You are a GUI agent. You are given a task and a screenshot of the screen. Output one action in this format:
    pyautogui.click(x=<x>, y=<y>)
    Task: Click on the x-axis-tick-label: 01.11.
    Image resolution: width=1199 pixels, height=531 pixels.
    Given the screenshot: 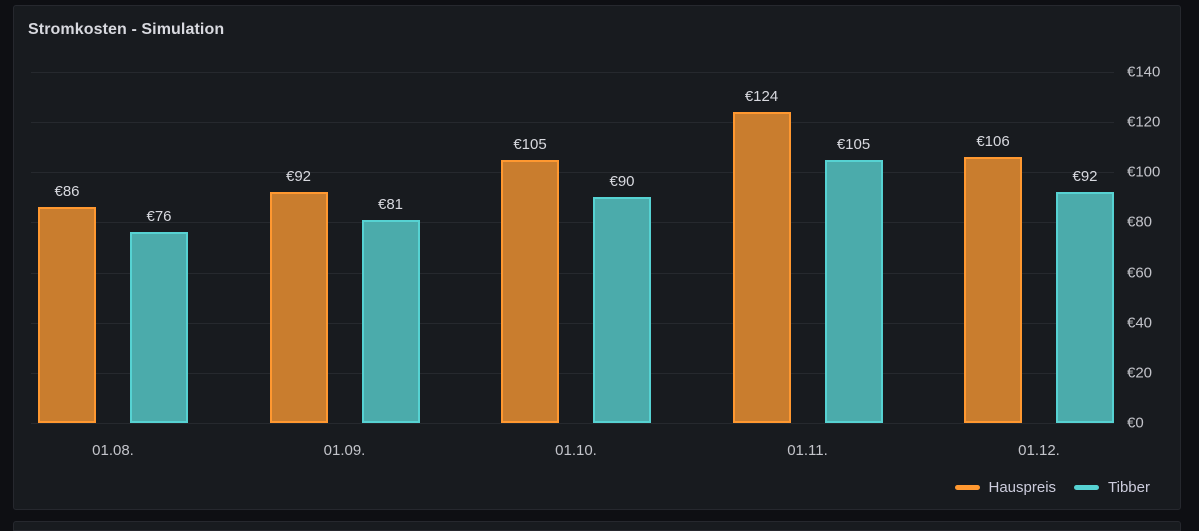 What is the action you would take?
    pyautogui.click(x=807, y=450)
    